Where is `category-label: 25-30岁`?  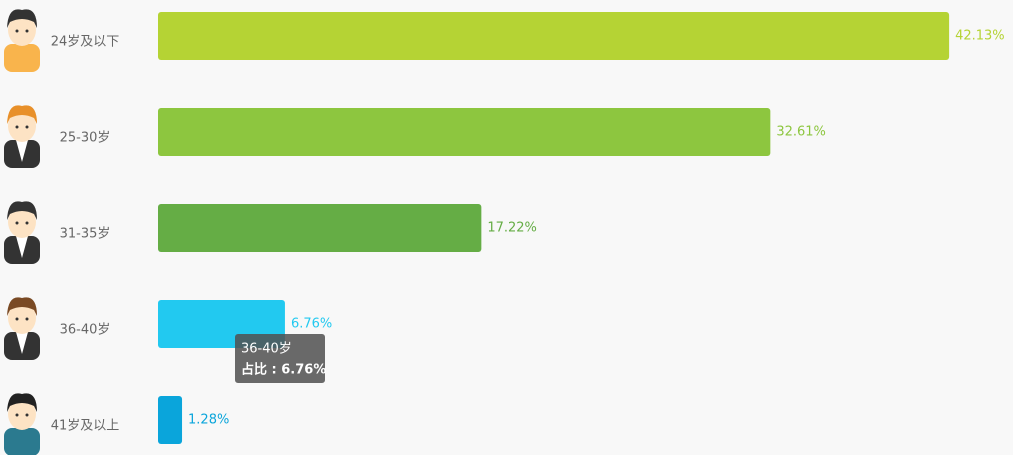 category-label: 25-30岁 is located at coordinates (85, 138).